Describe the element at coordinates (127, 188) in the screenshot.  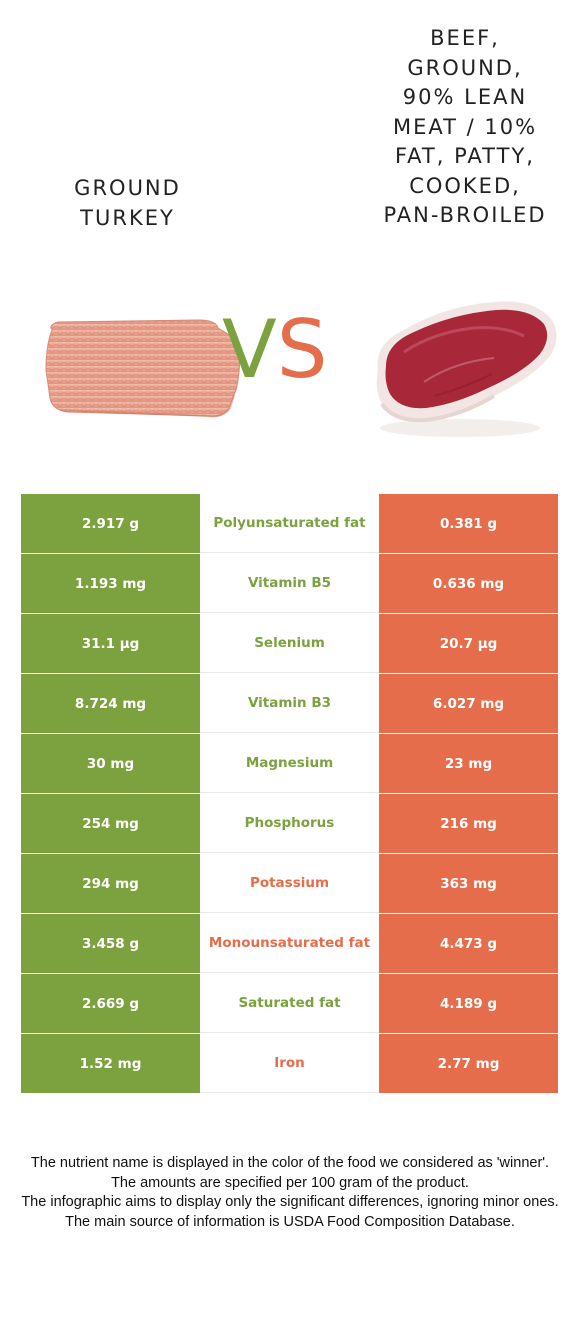
I see `food-left-title-line: GROUND` at that location.